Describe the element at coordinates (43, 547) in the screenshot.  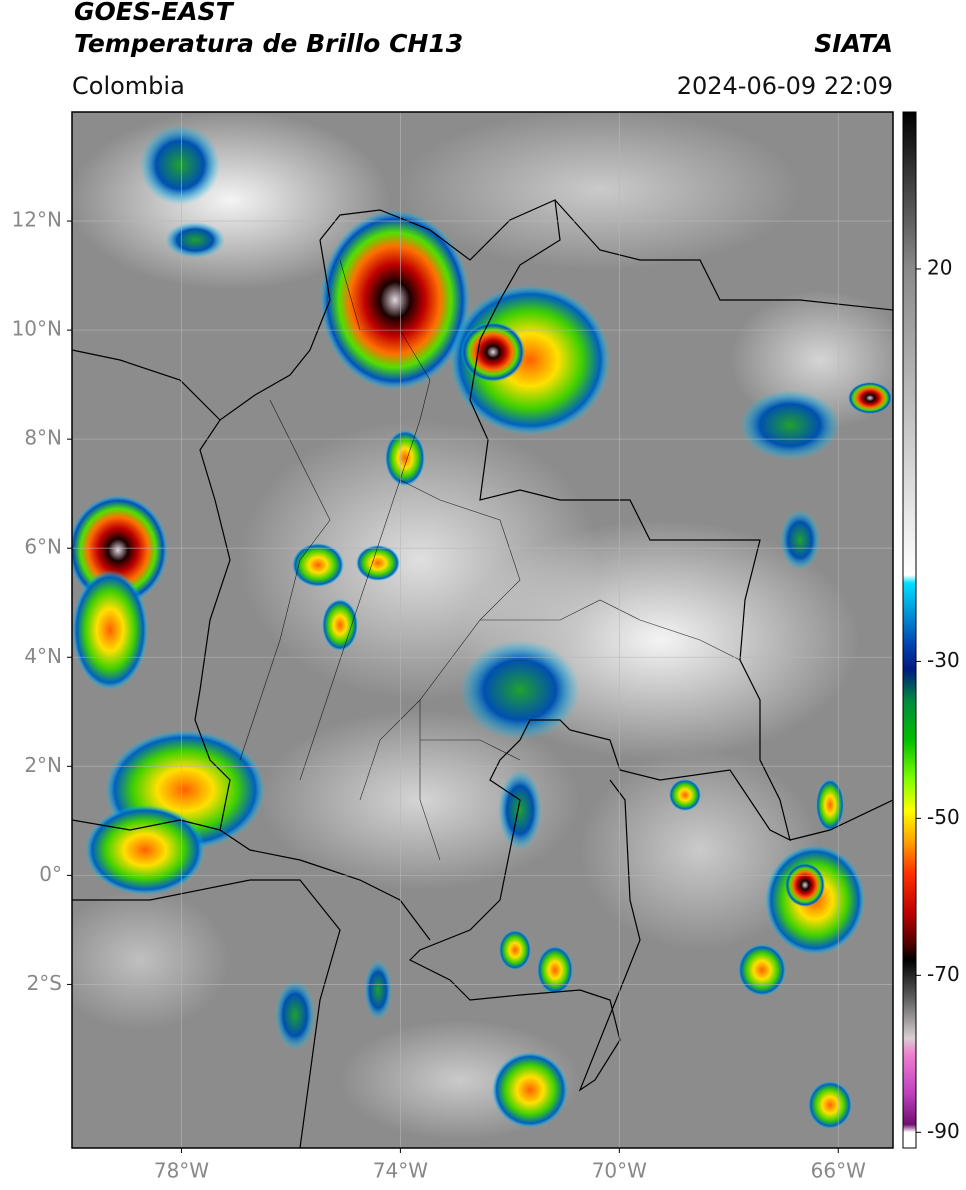
I see `y-tick-label: 6°N` at that location.